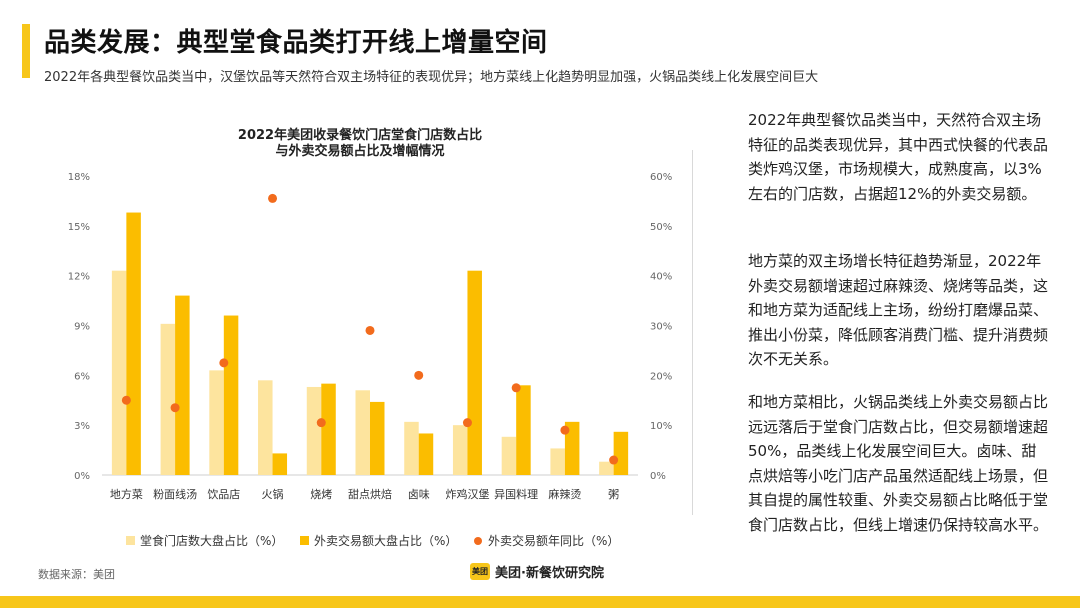 The image size is (1080, 608). Describe the element at coordinates (692, 332) in the screenshot. I see `vertical-divider` at that location.